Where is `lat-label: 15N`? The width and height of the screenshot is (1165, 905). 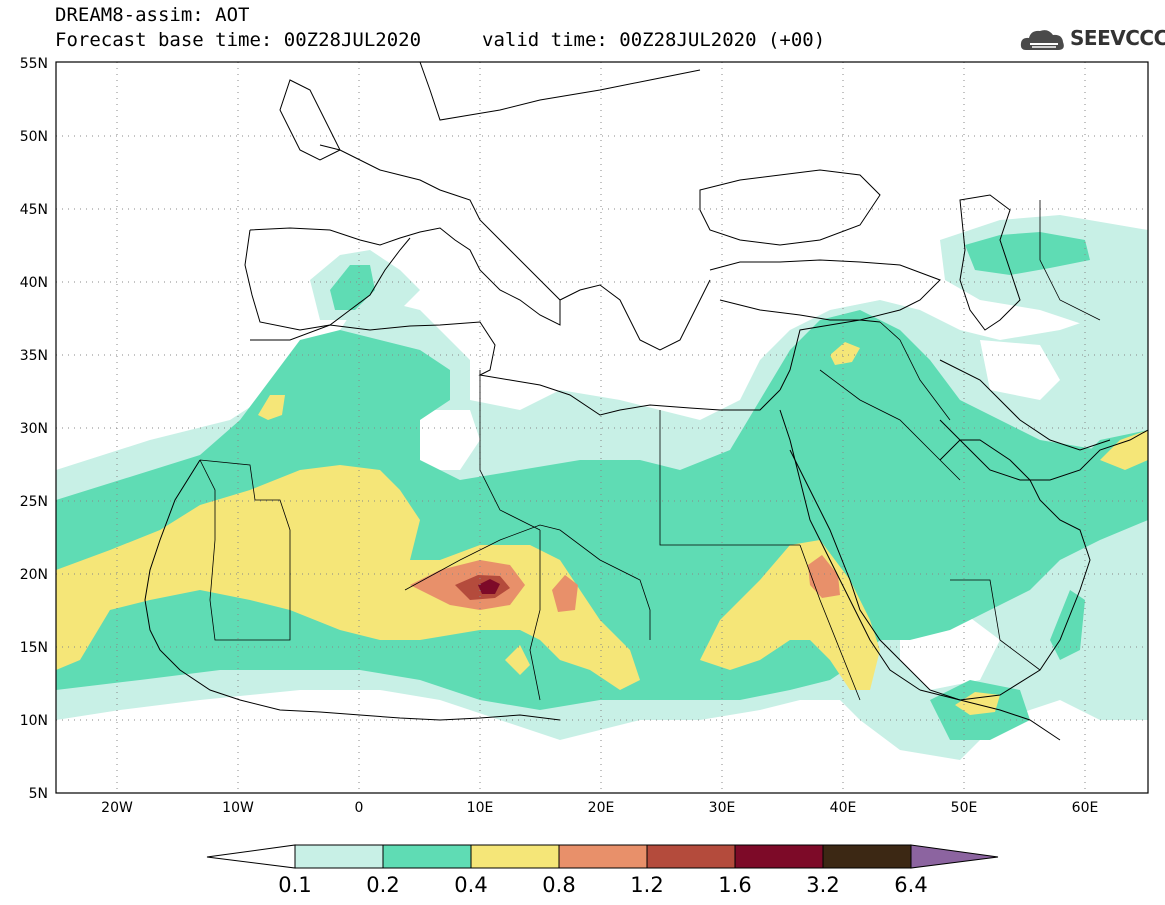 lat-label: 15N is located at coordinates (34, 648).